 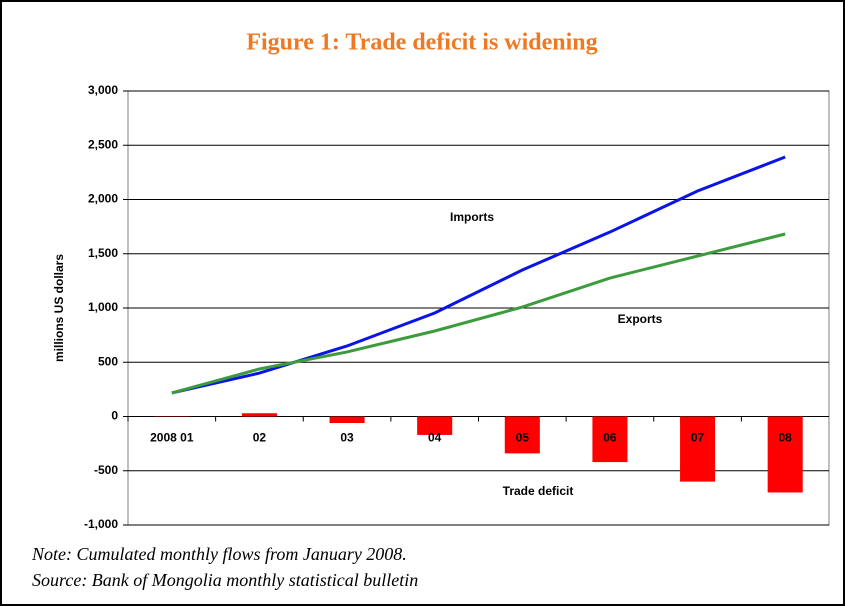 I want to click on x-tick-label: 04, so click(x=435, y=438).